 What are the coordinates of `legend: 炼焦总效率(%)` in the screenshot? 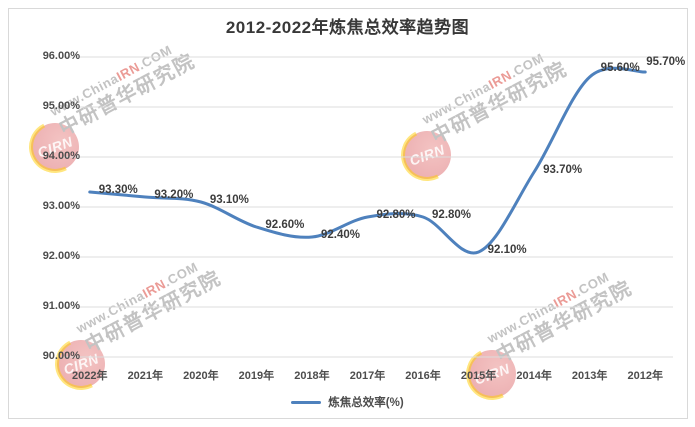 It's located at (347, 402).